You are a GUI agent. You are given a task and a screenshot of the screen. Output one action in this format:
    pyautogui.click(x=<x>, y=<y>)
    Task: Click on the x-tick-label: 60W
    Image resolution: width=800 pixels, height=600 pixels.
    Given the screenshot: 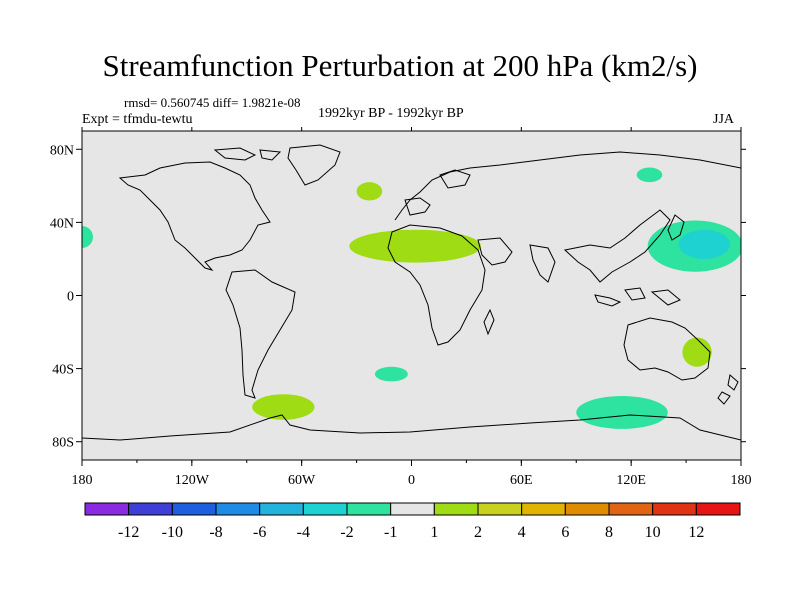 What is the action you would take?
    pyautogui.click(x=302, y=480)
    